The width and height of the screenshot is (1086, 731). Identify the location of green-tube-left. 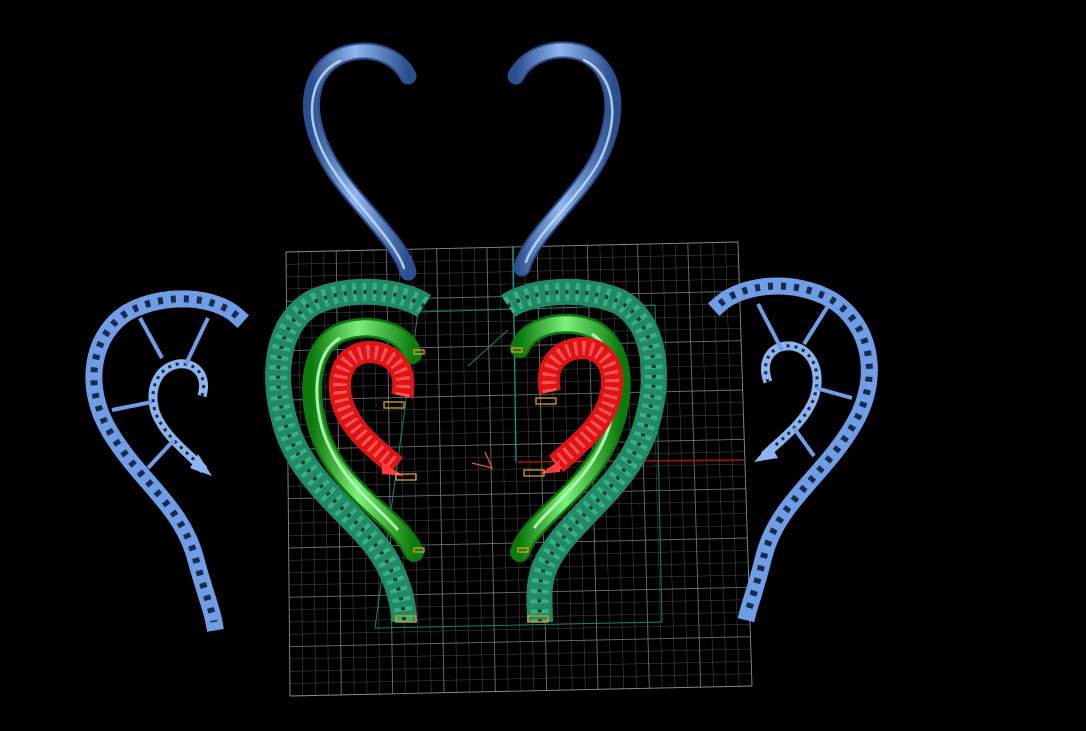
(363, 439).